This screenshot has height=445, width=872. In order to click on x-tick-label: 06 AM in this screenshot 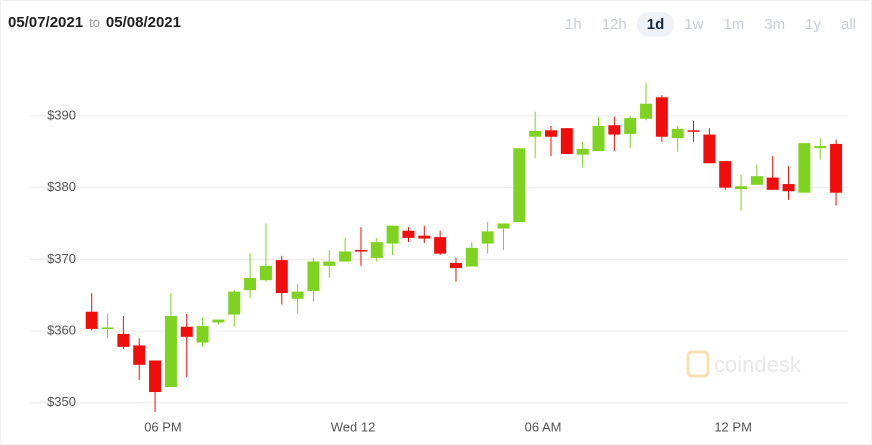, I will do `click(543, 426)`.